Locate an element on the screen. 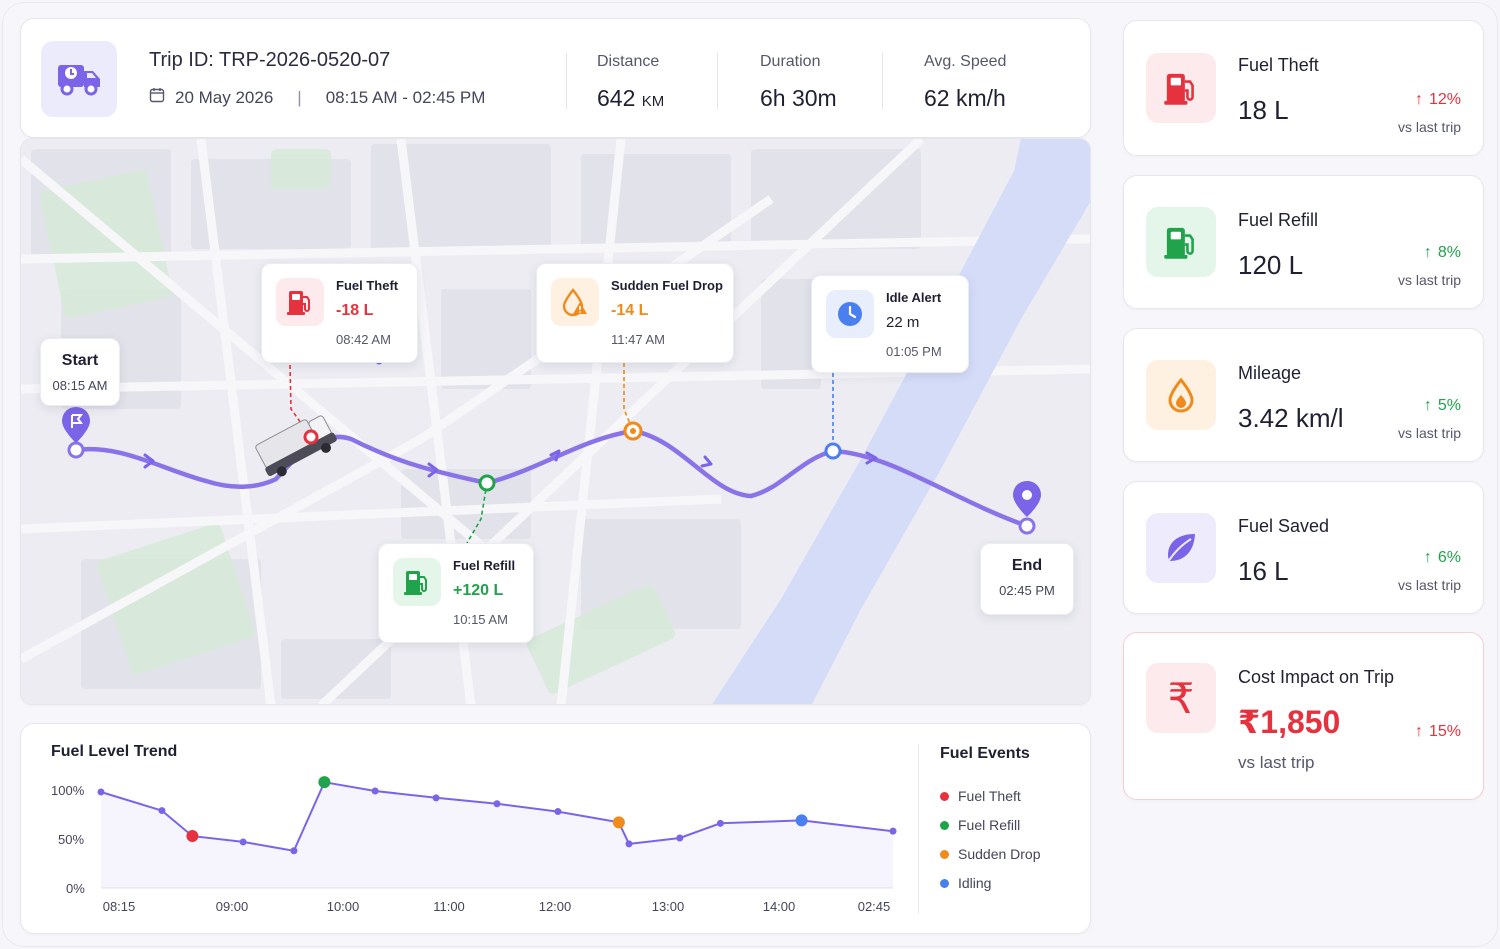  event-card-idle-alert: Idle Alert 22 m 01:05 PM is located at coordinates (890, 324).